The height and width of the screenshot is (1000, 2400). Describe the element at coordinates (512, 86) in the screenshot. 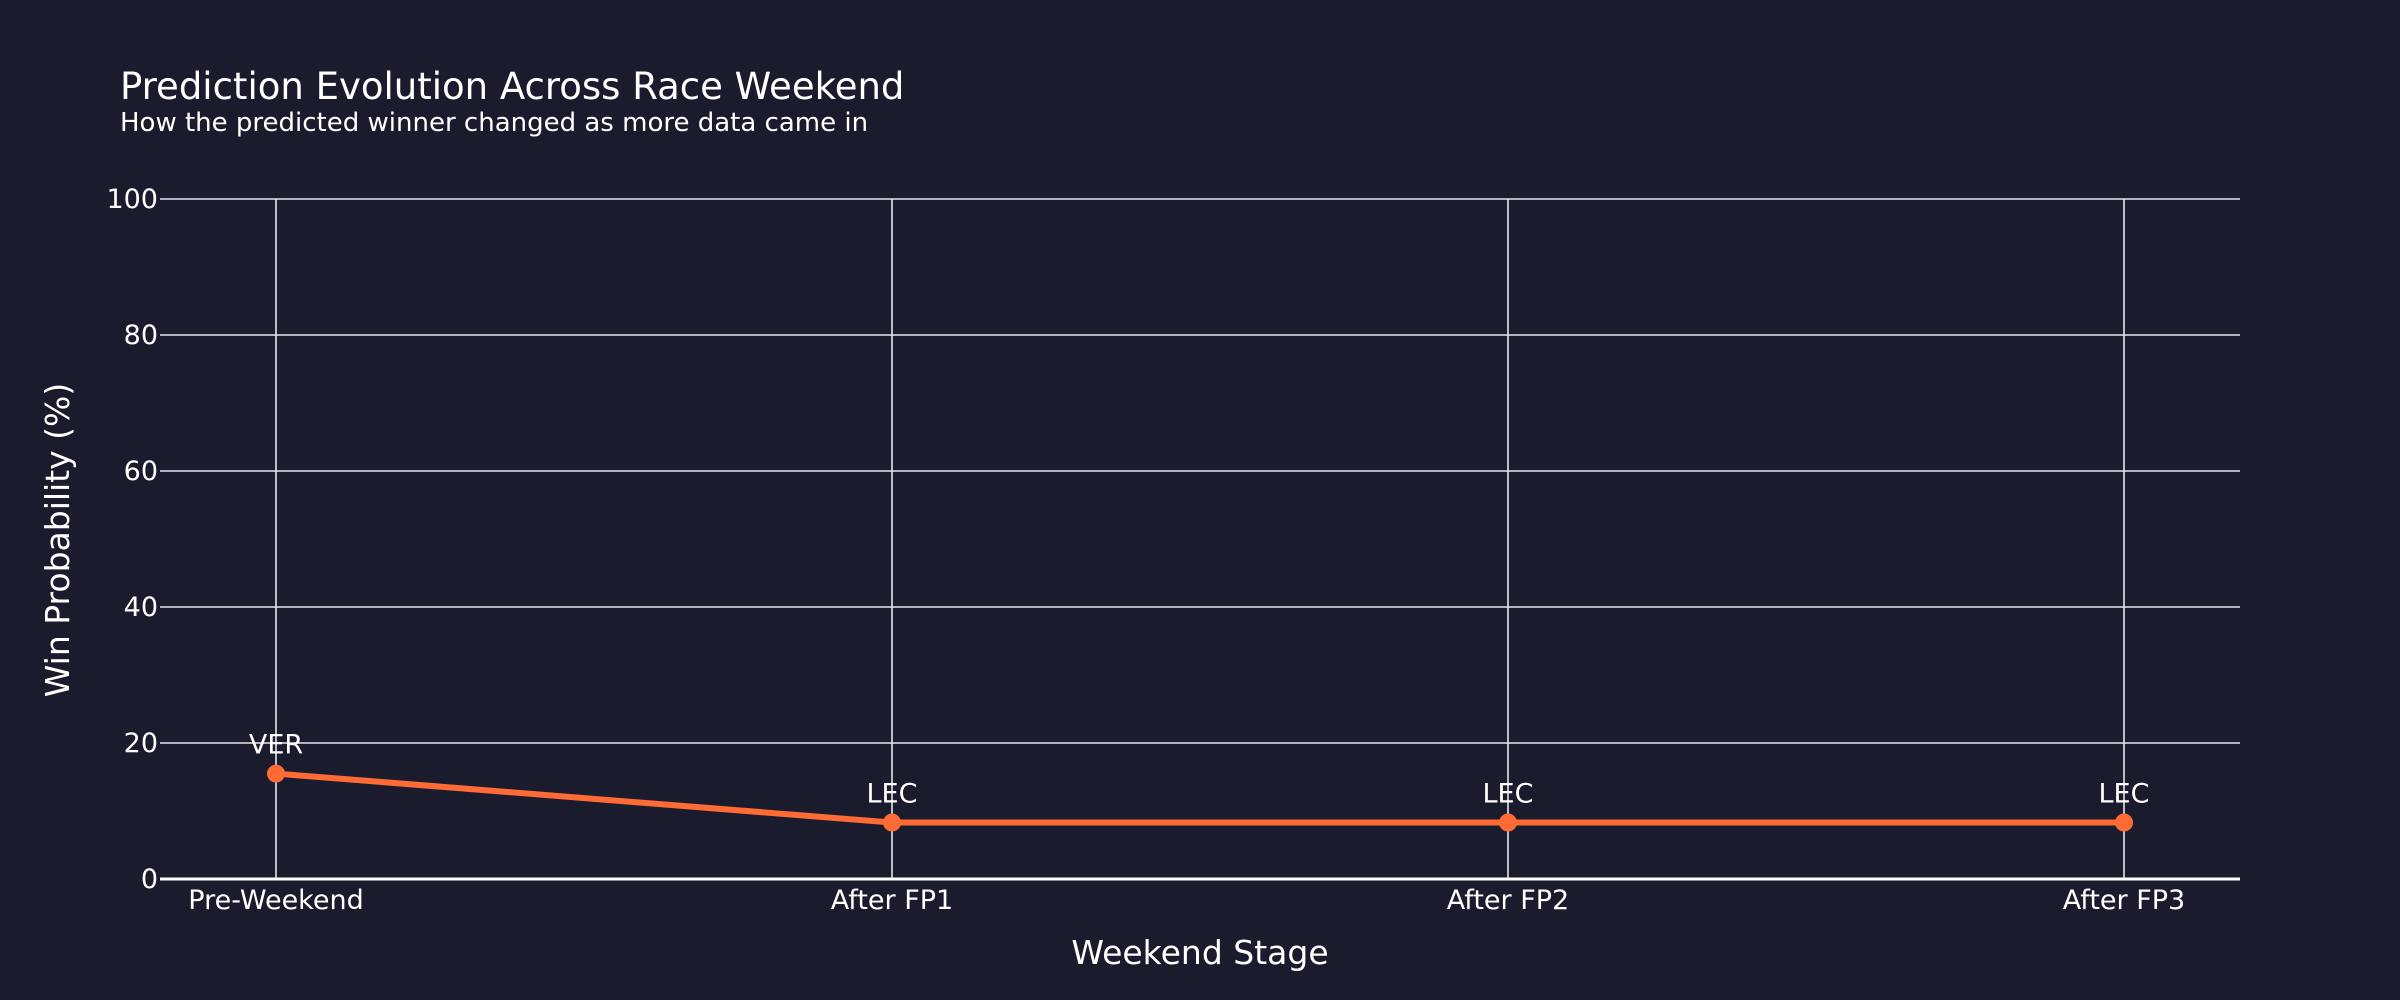

I see `chart-title: Prediction Evolution Across Race Weekend` at that location.